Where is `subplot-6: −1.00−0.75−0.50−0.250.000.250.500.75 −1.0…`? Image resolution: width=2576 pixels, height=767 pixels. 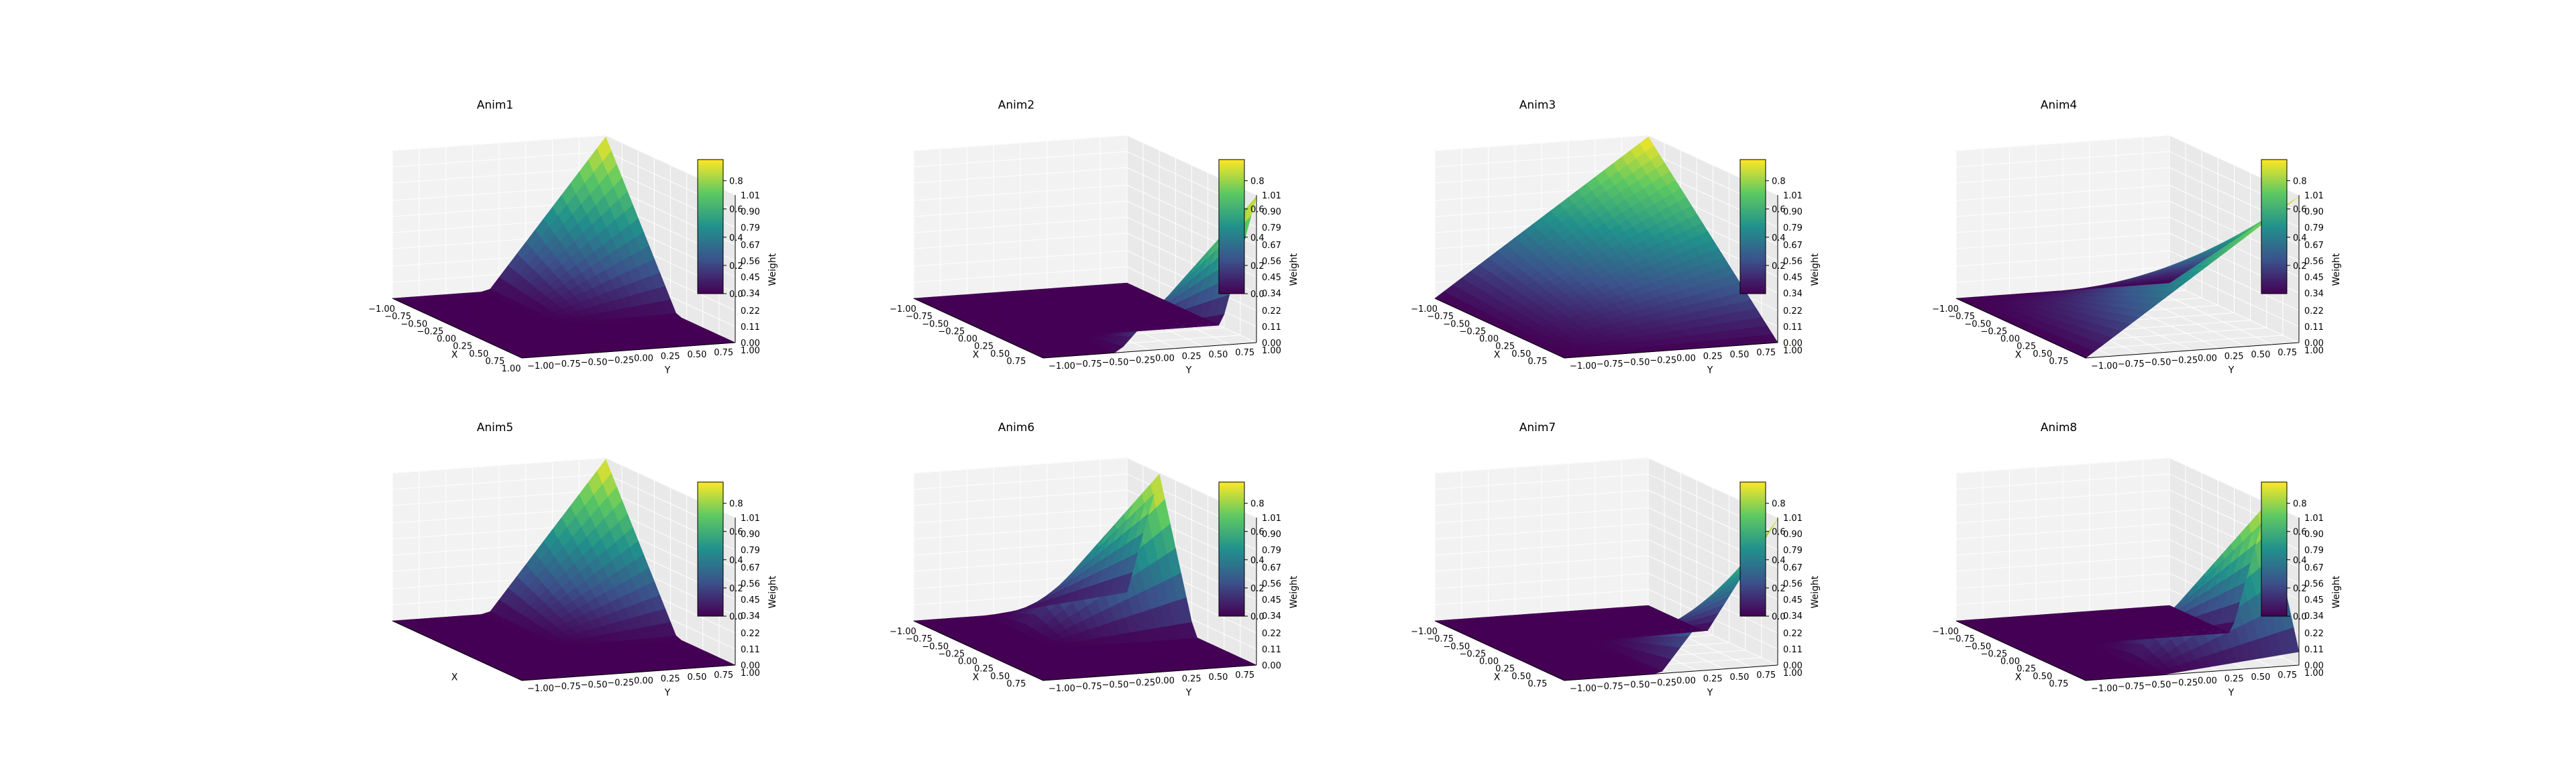
subplot-6: −1.00−0.75−0.50−0.250.000.250.500.75 −1.0… is located at coordinates (1094, 560).